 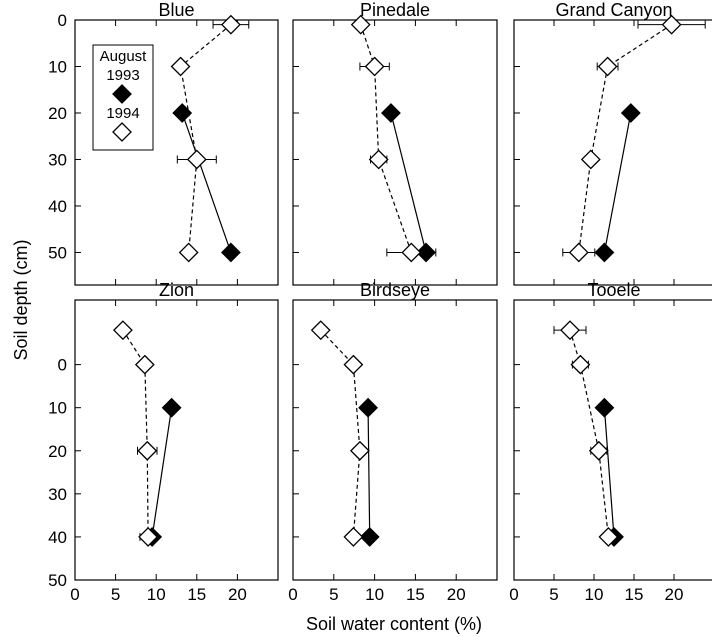 I want to click on y-tick-label: 30, so click(x=57, y=159).